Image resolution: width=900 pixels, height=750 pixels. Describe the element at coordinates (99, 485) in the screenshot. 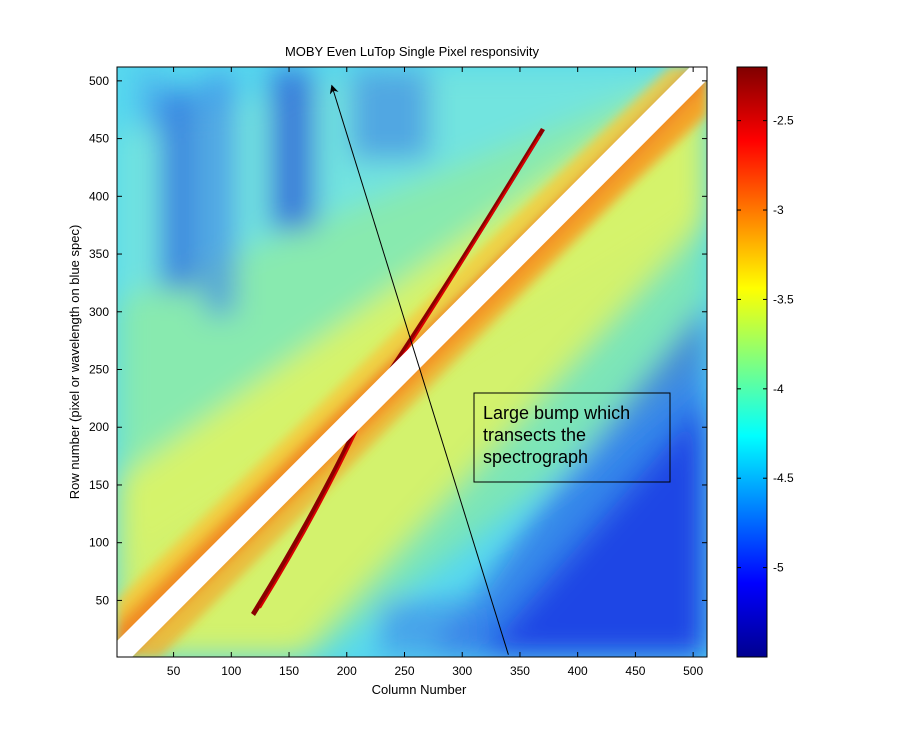

I see `y-tick-label: 150` at that location.